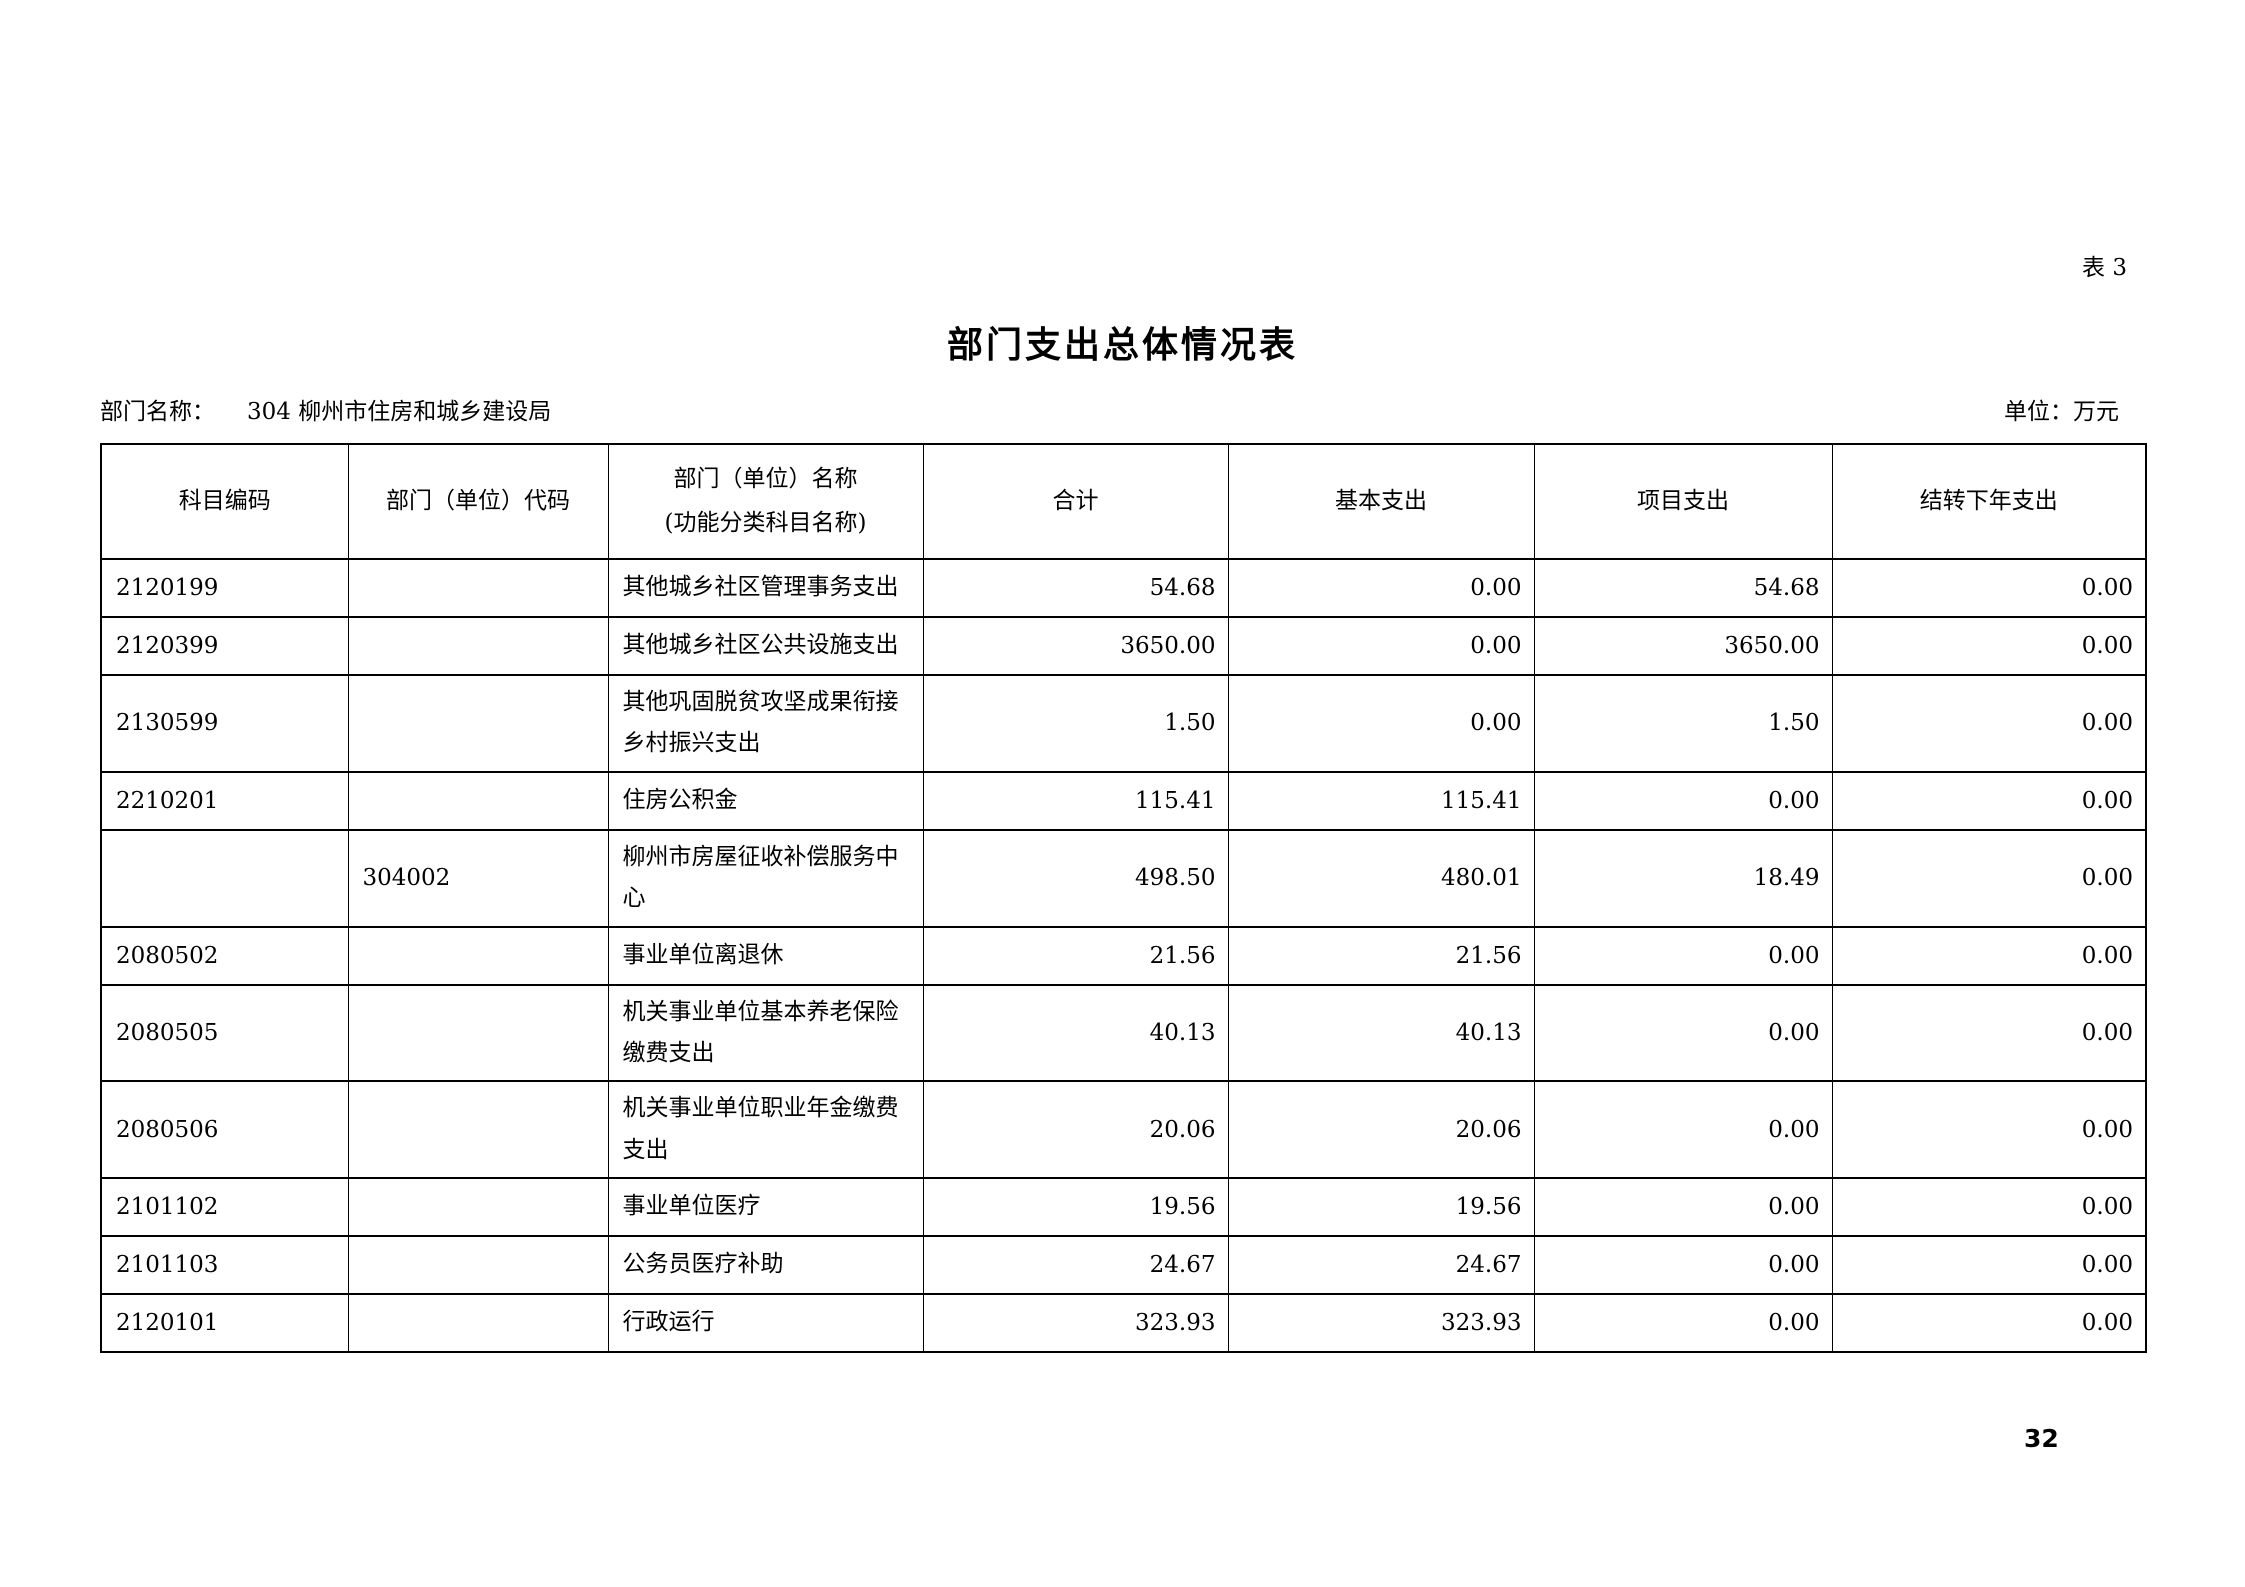 Image resolution: width=2245 pixels, height=1587 pixels. I want to click on subject-code-cell: 2080506, so click(224, 1130).